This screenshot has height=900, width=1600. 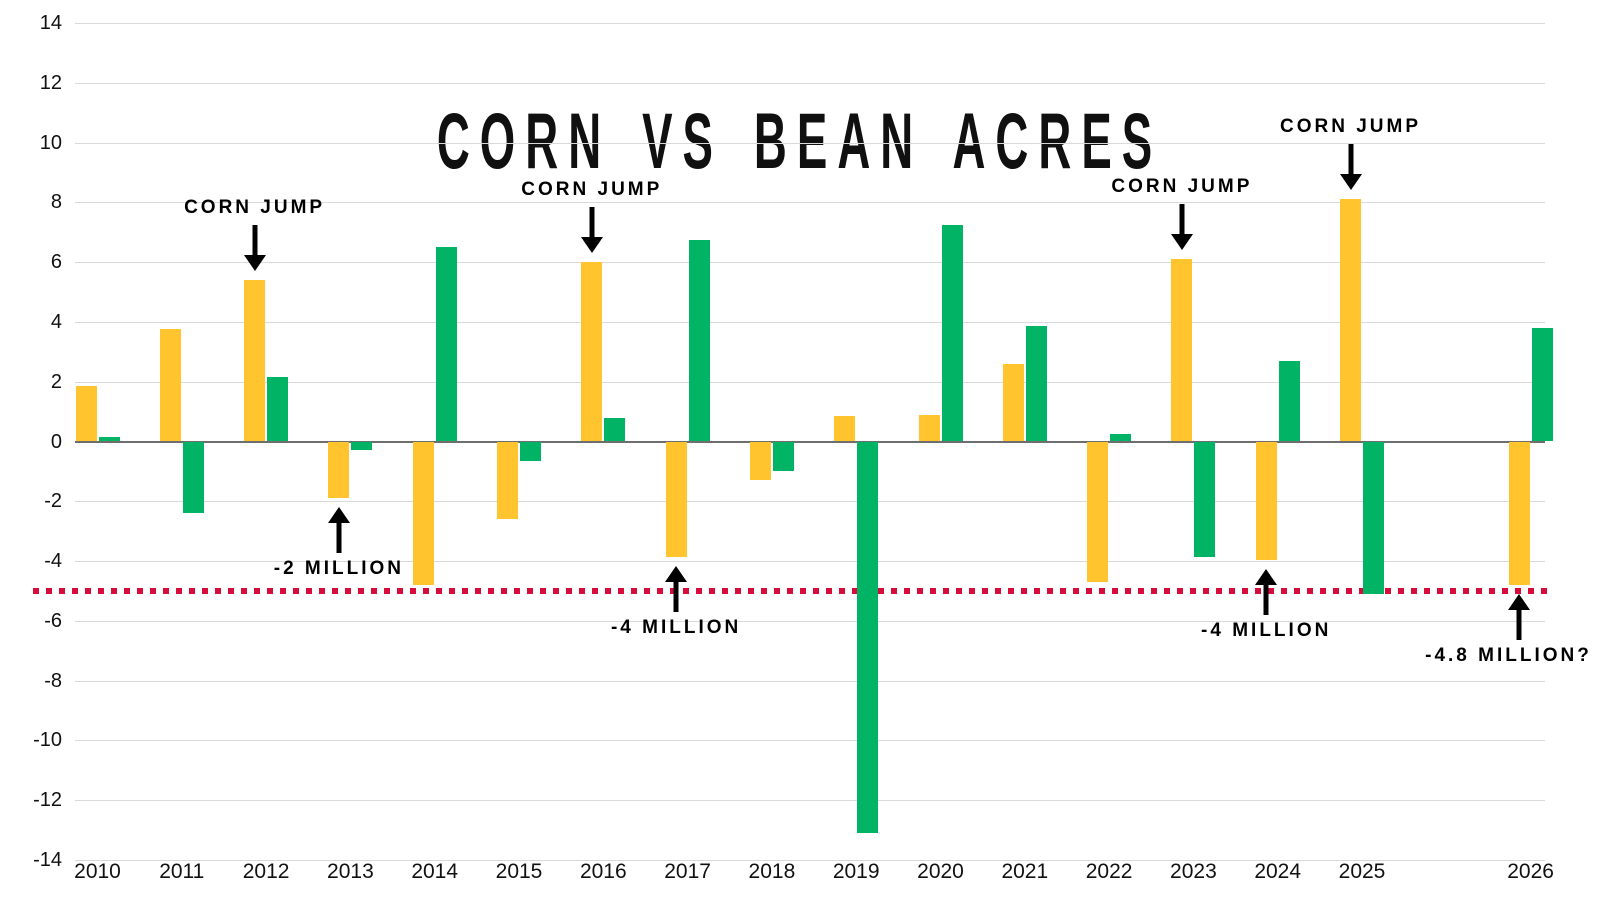 I want to click on x-axis-label-2013: 2013, so click(x=350, y=871).